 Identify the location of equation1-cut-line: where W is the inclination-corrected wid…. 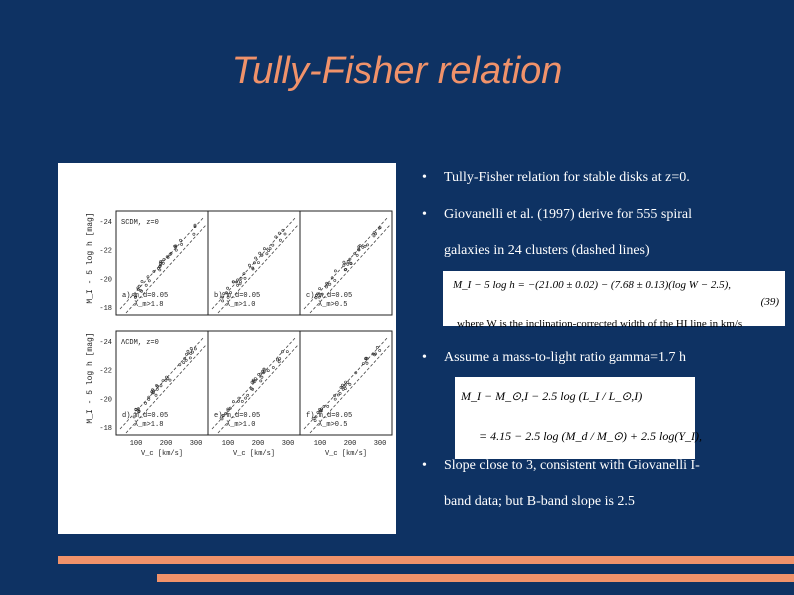
(600, 324).